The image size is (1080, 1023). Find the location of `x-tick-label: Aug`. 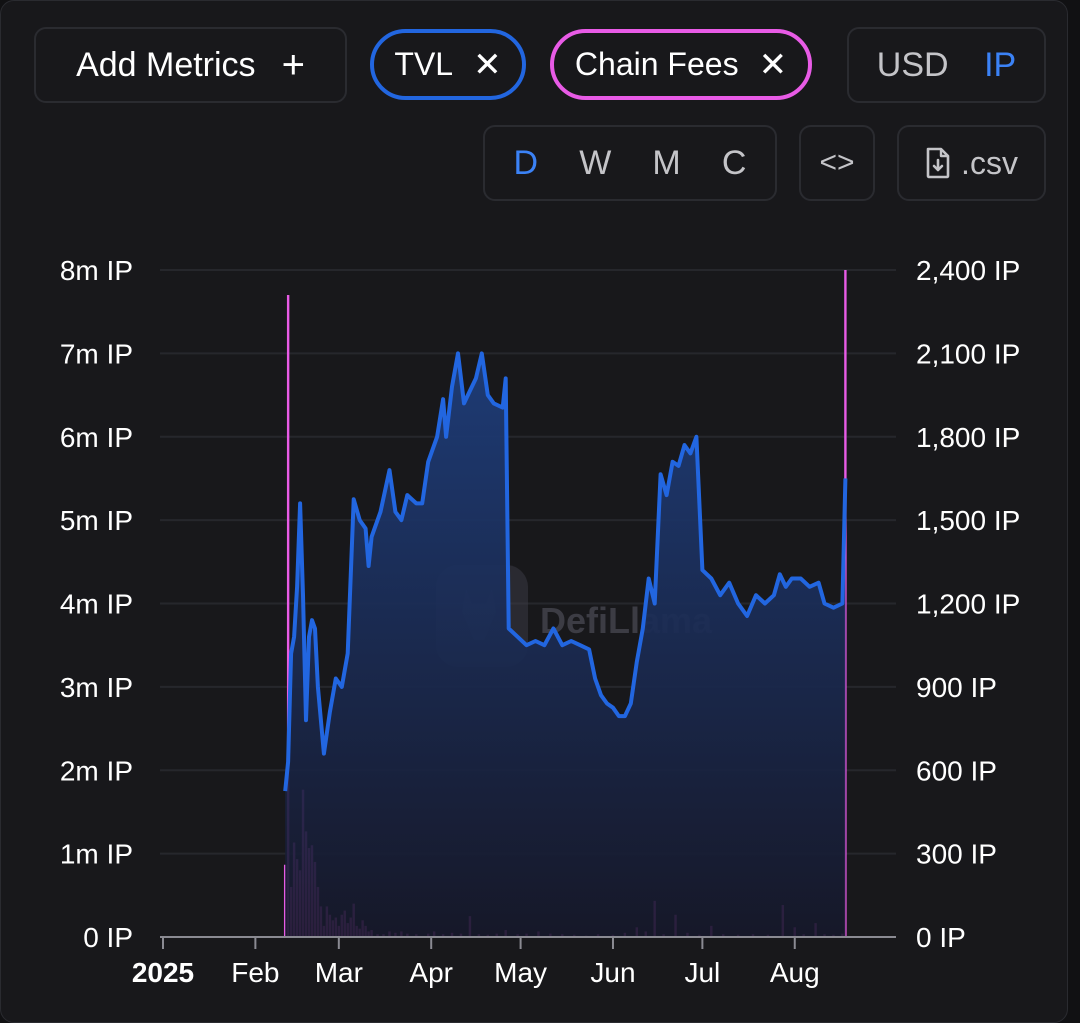

x-tick-label: Aug is located at coordinates (795, 972).